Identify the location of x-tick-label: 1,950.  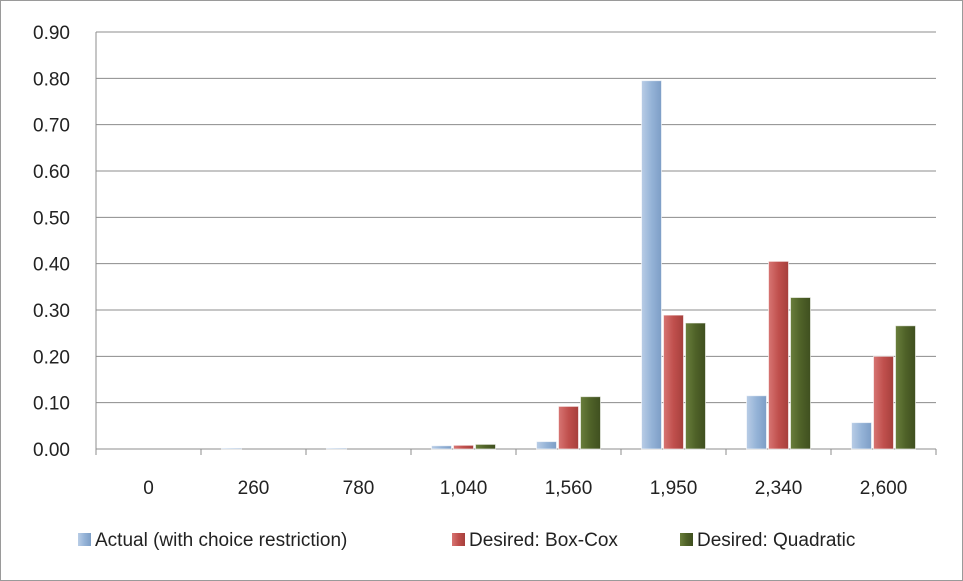
(674, 488).